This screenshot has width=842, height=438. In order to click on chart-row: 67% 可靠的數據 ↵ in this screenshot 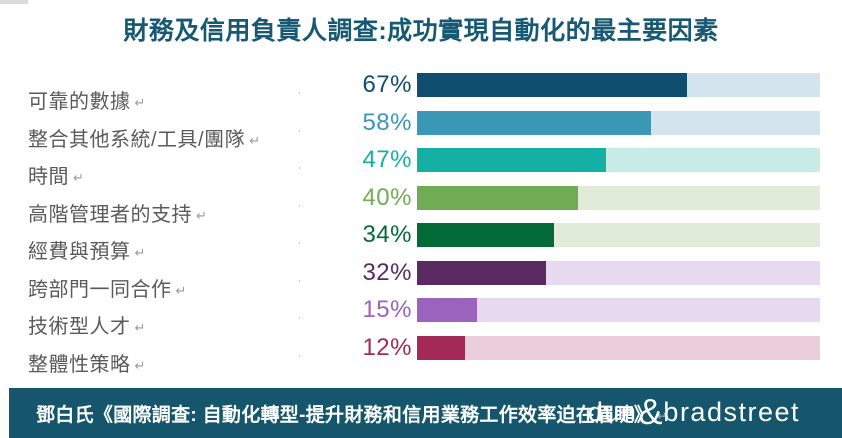, I will do `click(421, 92)`.